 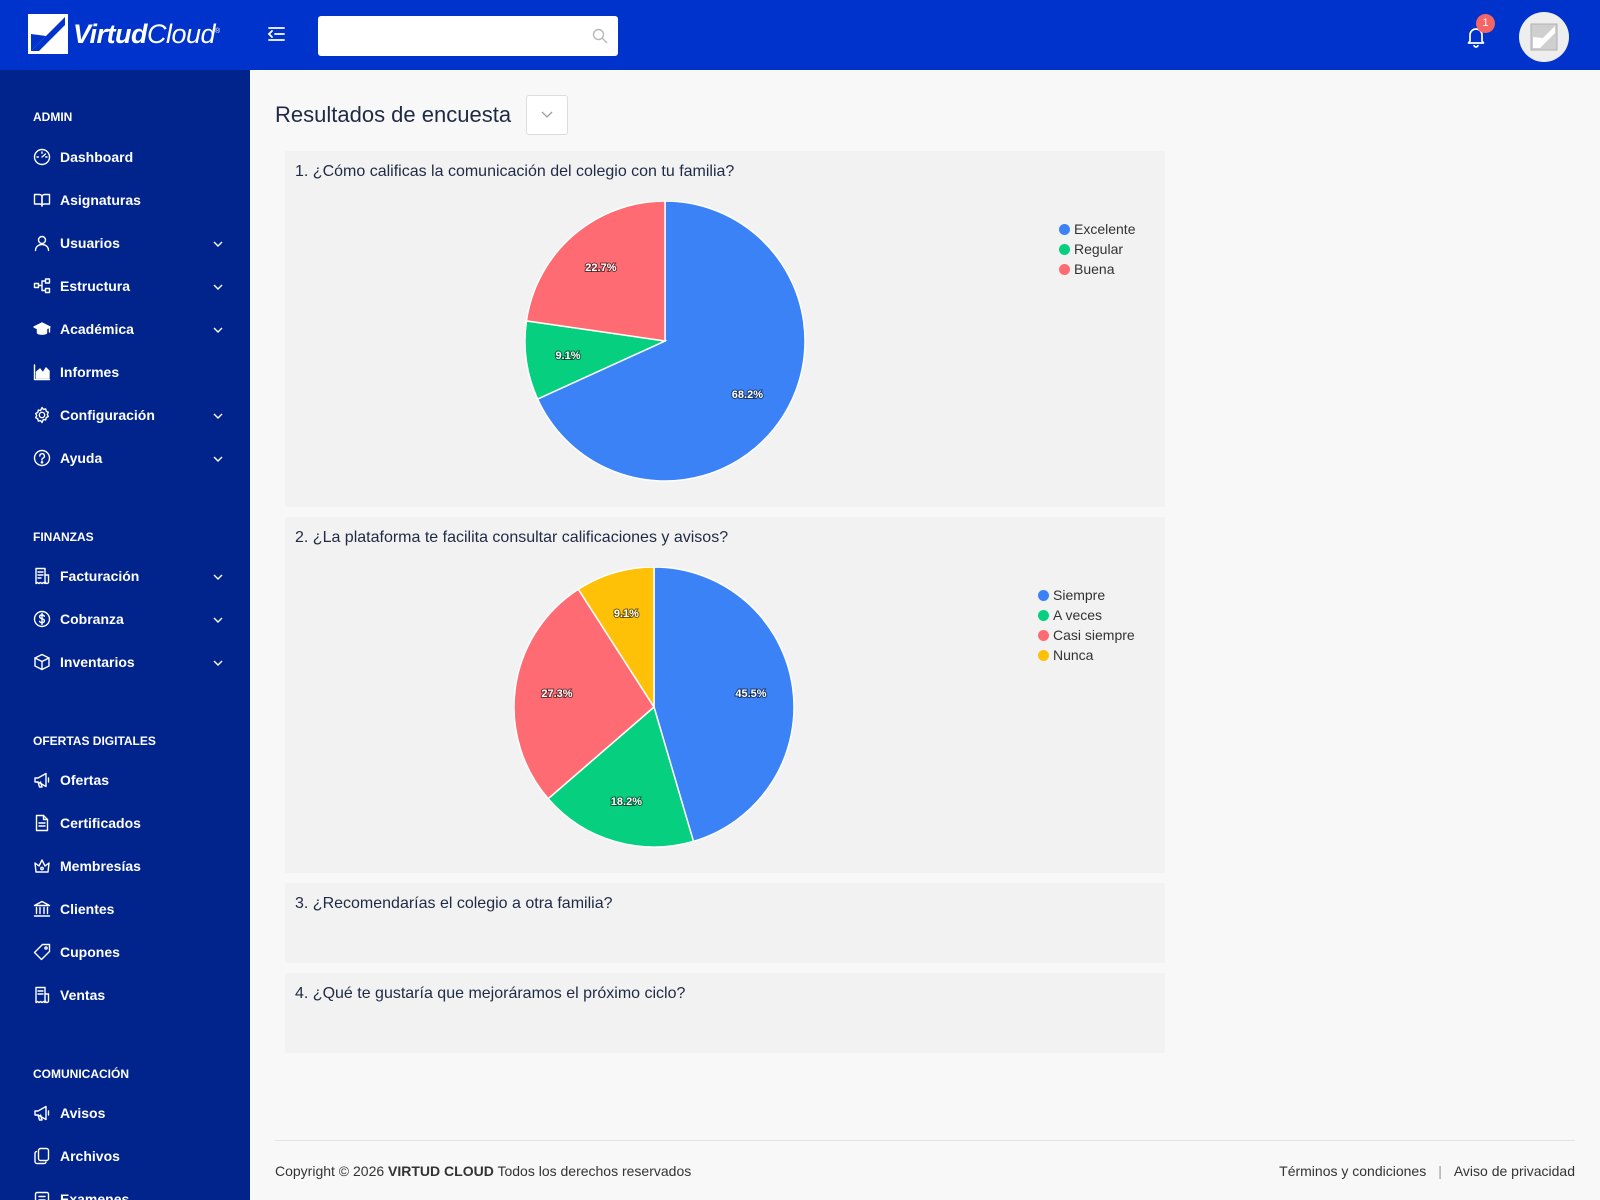 I want to click on logo-mark-icon, so click(x=48, y=34).